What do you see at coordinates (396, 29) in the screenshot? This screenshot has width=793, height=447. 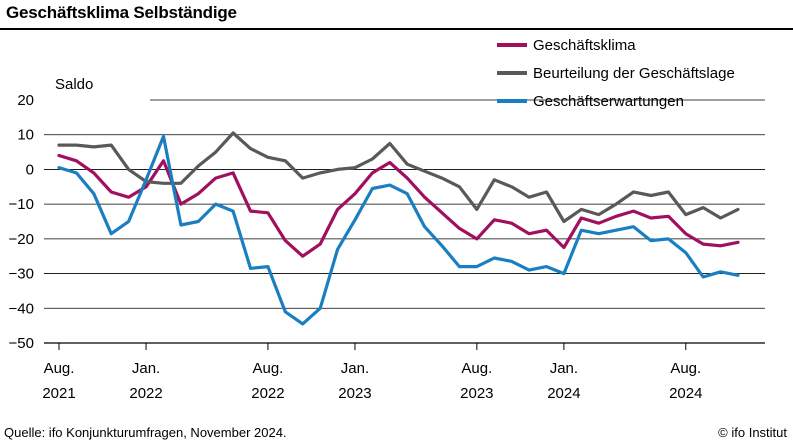 I see `title-rule` at bounding box center [396, 29].